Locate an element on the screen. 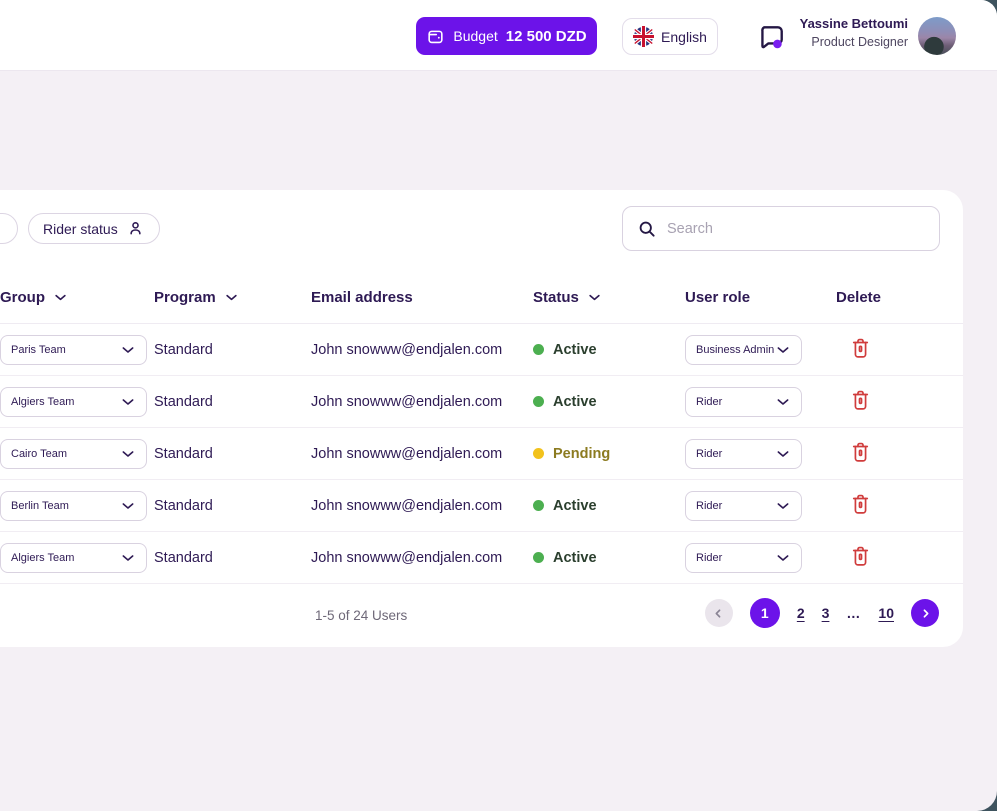 The width and height of the screenshot is (997, 811). next-page-button is located at coordinates (925, 613).